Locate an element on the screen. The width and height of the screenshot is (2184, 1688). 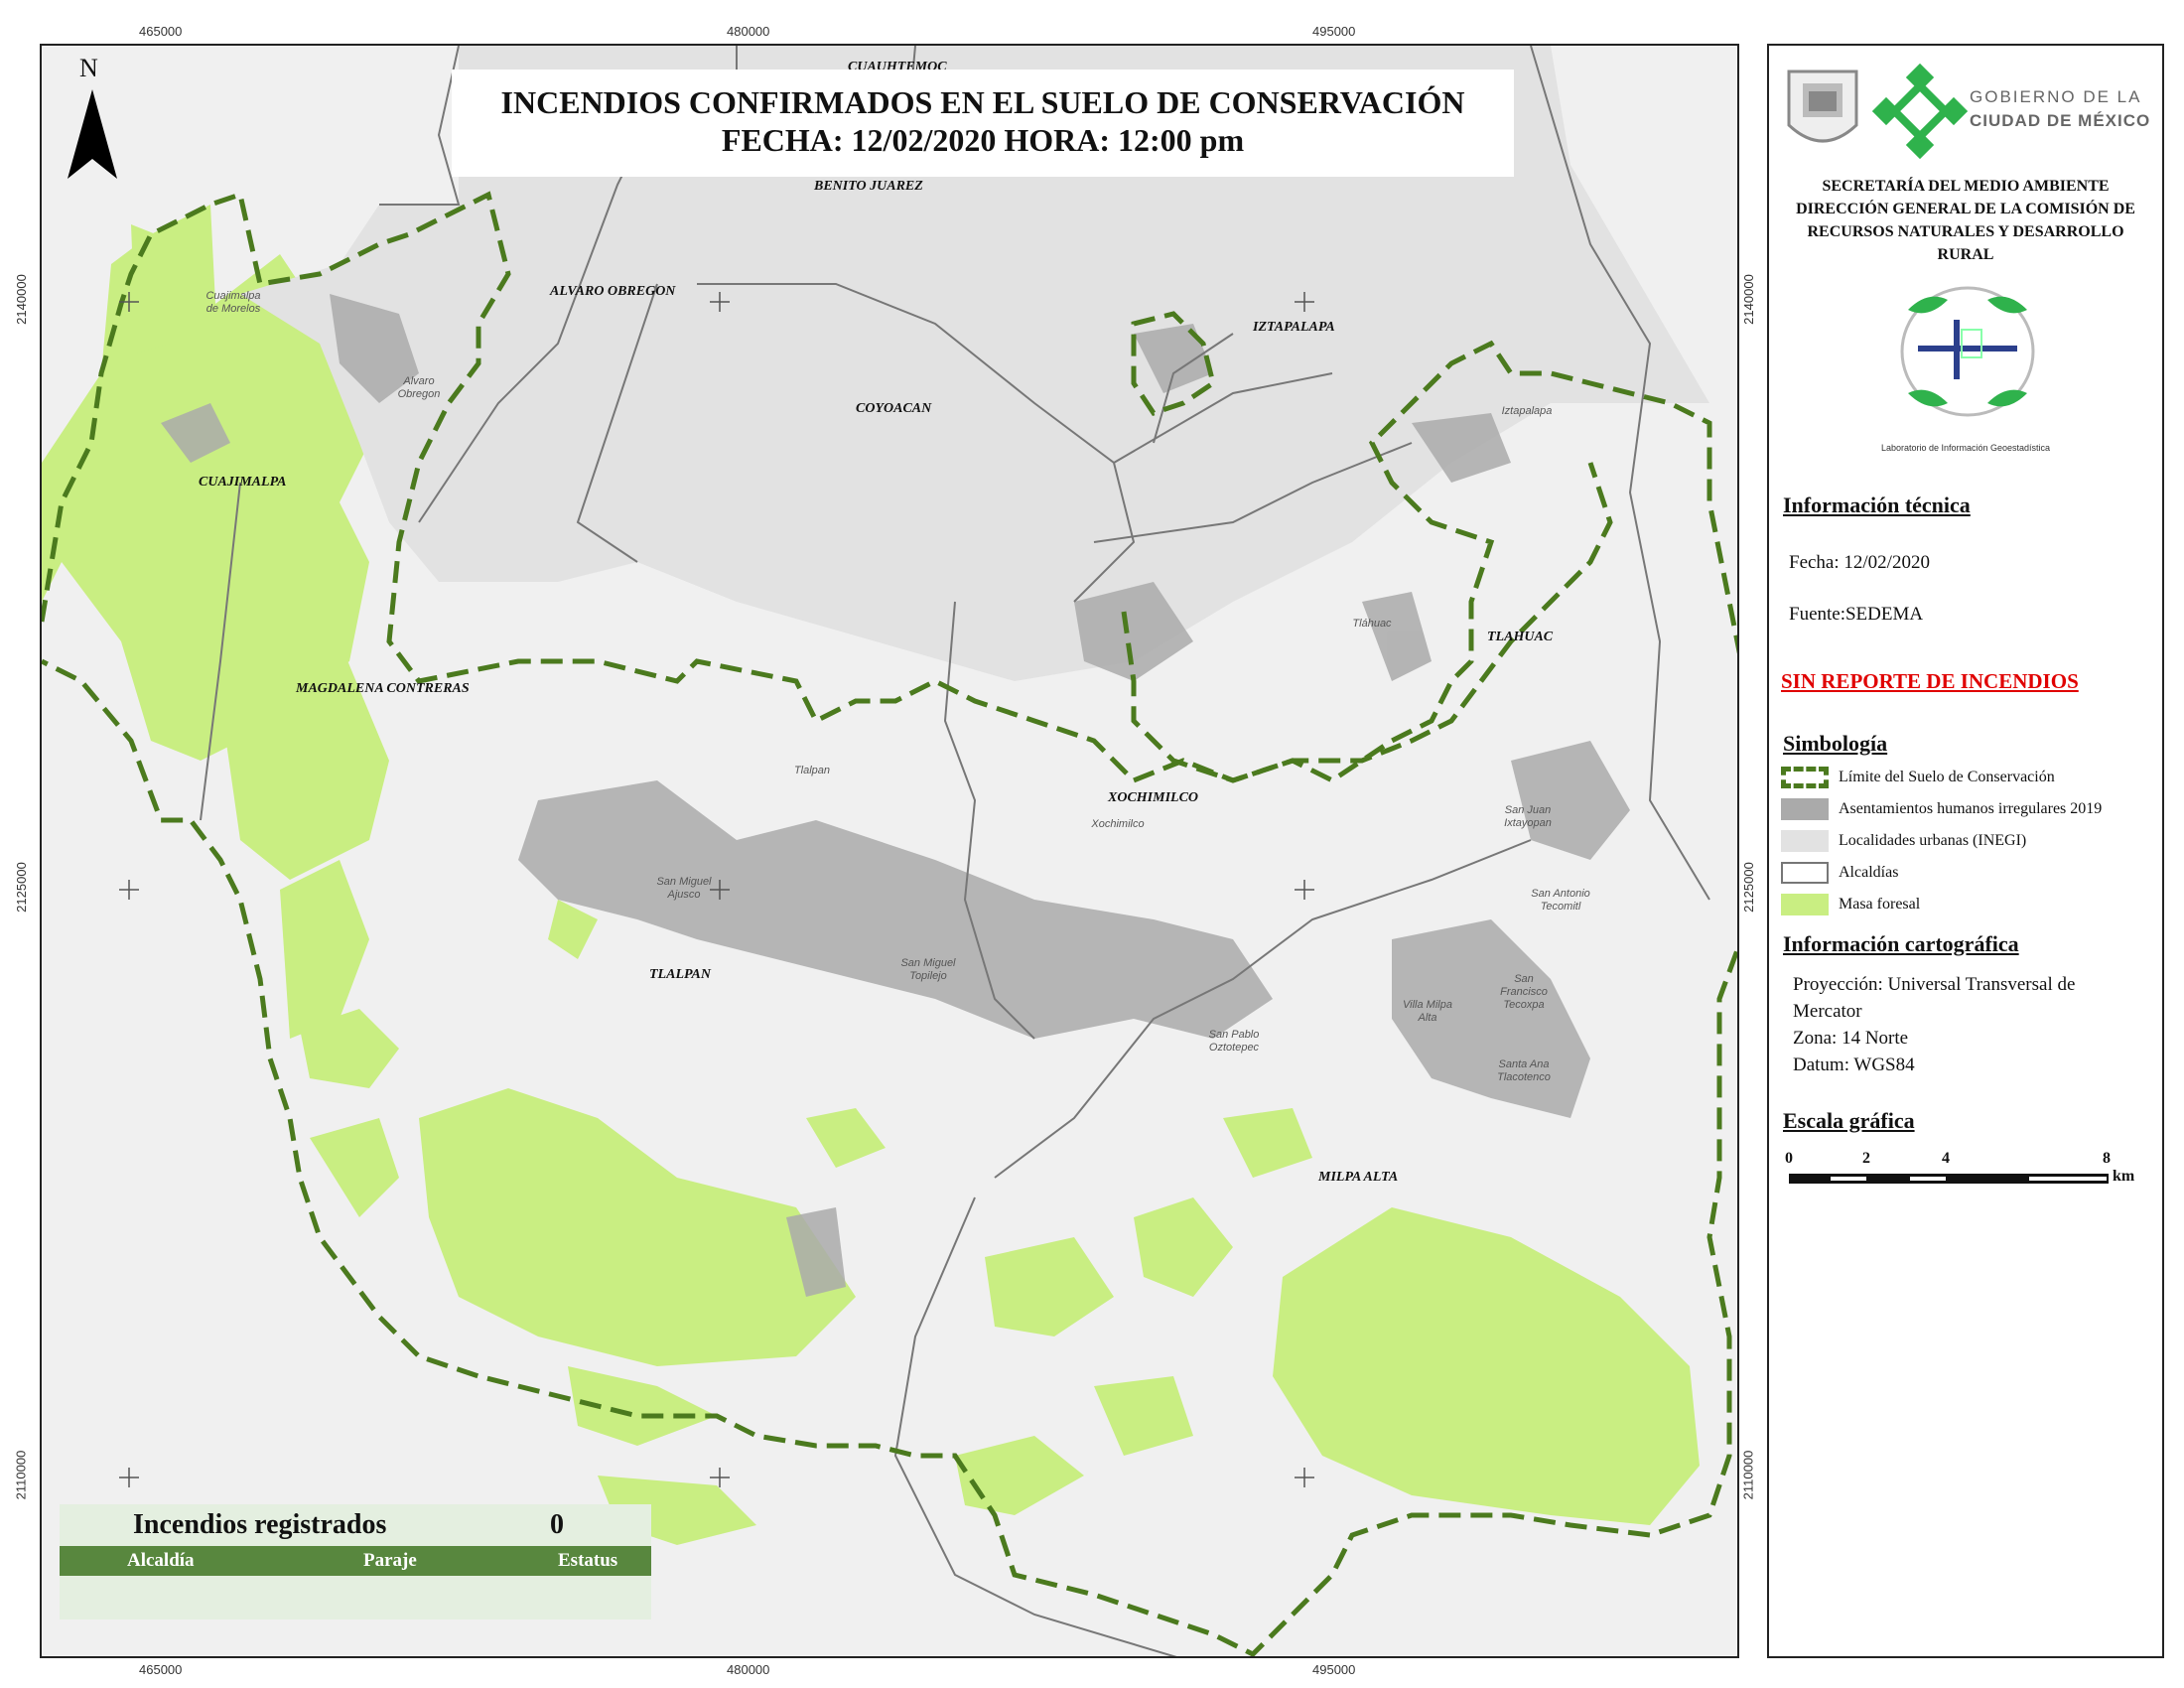
locality-label: San Miguel Ajusco is located at coordinates (684, 888).